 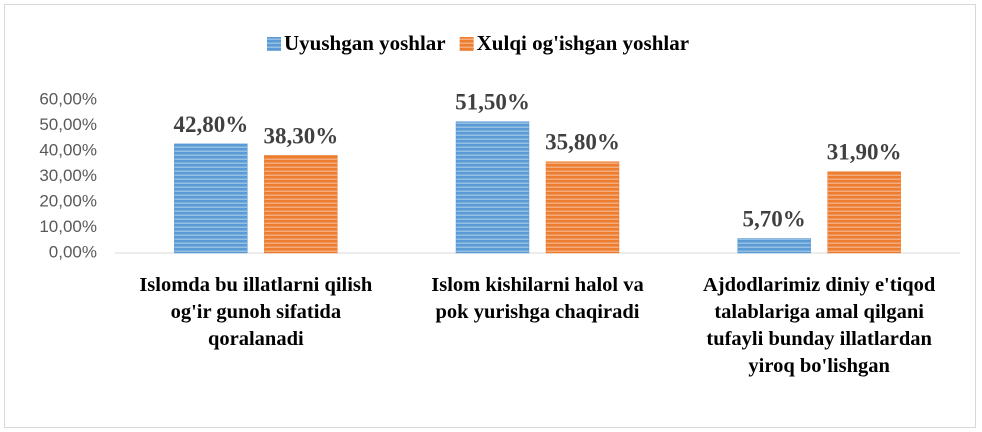 I want to click on y-tick-label: 60,00%, so click(x=68, y=98).